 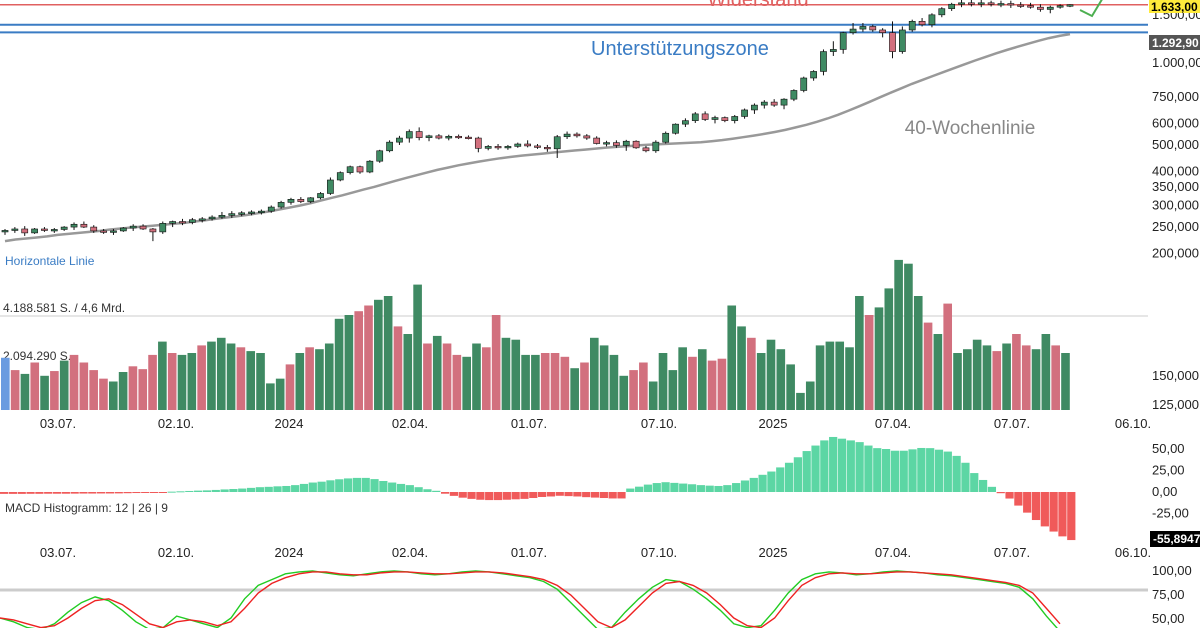 I want to click on price-tick-label: 250,000, so click(x=1175, y=226).